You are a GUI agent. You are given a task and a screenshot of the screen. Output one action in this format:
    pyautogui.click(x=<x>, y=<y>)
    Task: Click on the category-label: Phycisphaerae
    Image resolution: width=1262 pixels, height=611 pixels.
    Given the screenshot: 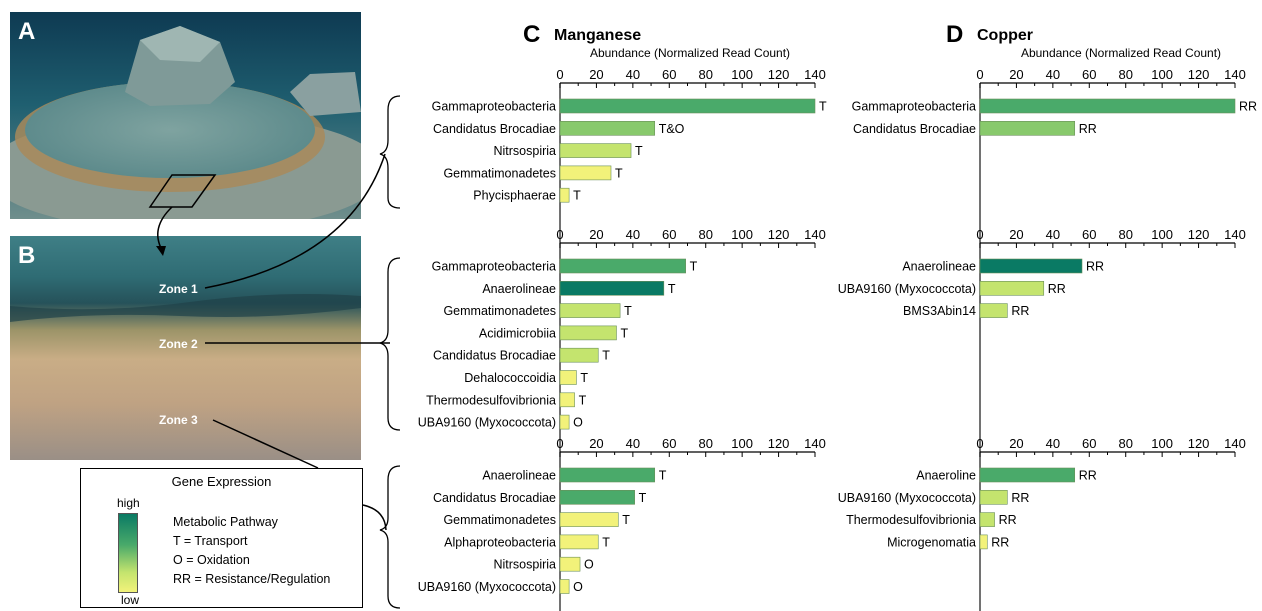 What is the action you would take?
    pyautogui.click(x=514, y=196)
    